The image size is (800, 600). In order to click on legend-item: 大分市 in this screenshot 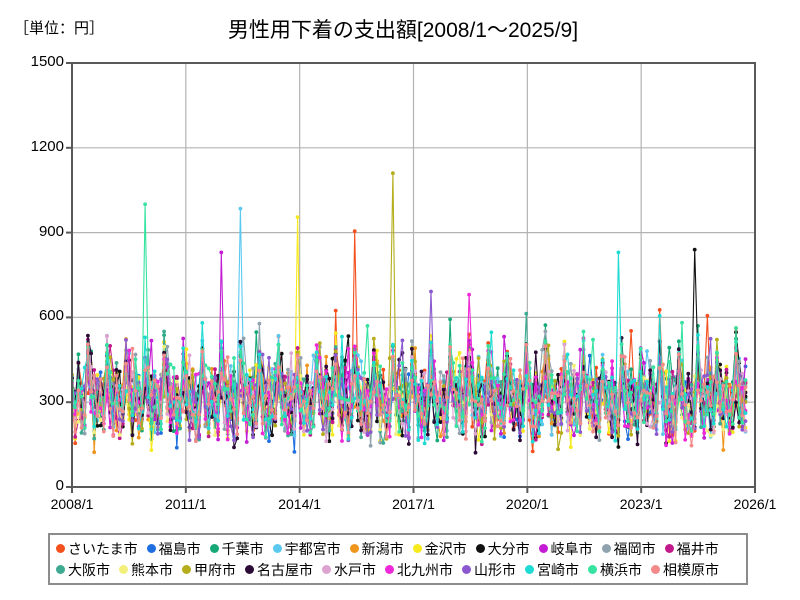, I will do `click(502, 548)`.